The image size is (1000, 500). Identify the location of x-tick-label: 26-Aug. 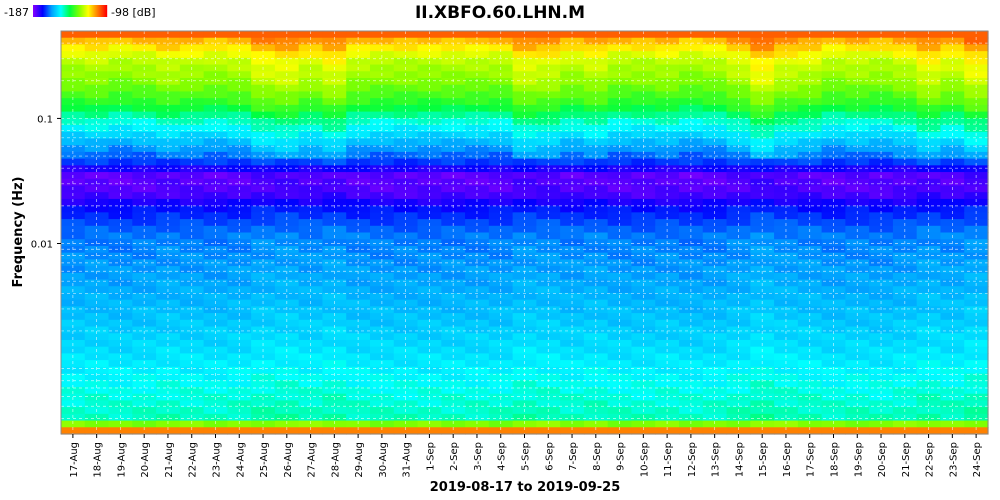
(288, 460).